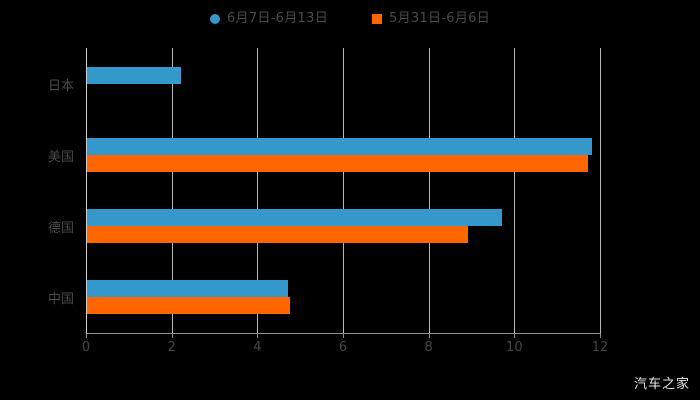 The height and width of the screenshot is (400, 700). I want to click on legend-item-series-2: 5月31日-6月6日, so click(431, 18).